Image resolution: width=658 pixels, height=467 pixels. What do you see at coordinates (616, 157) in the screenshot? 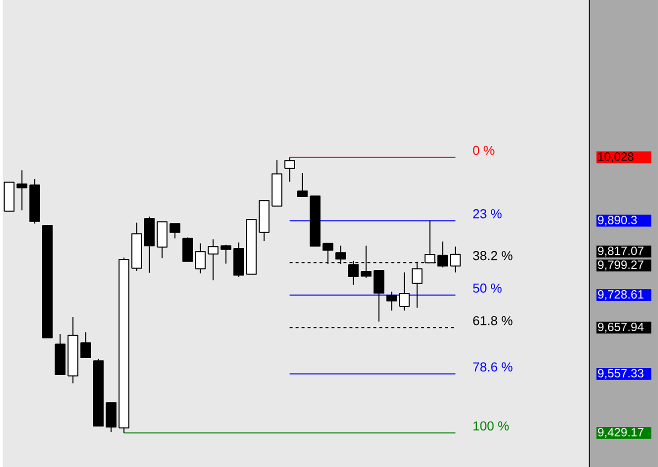
I see `y-tick-label: 10,028` at bounding box center [616, 157].